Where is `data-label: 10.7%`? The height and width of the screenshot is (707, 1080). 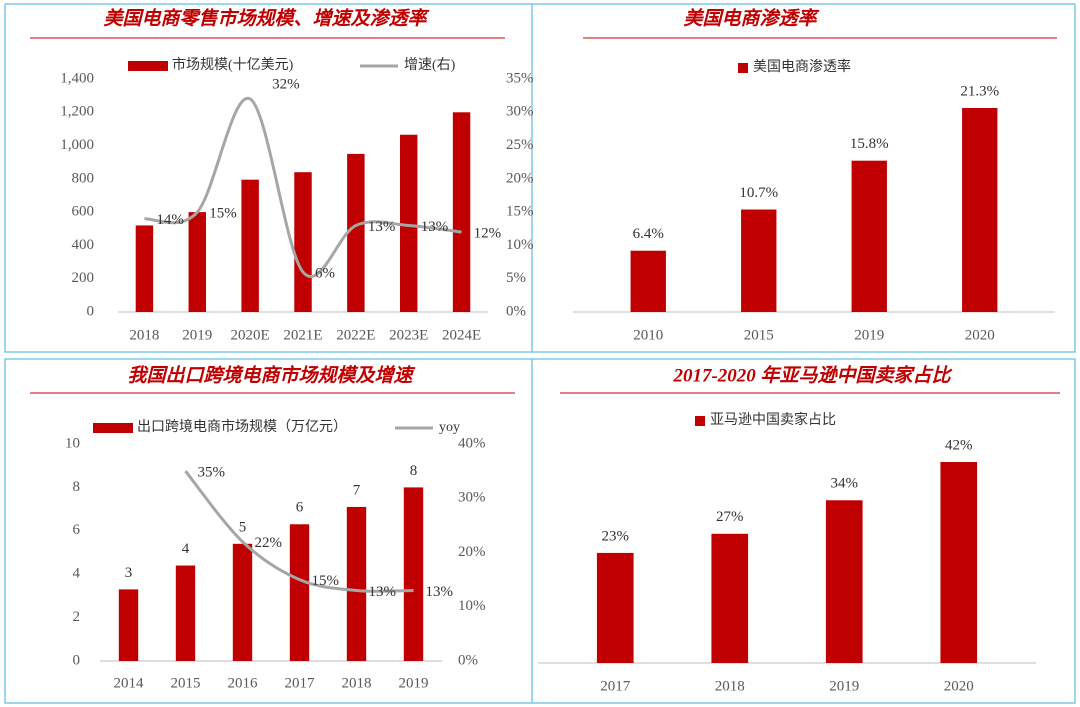
data-label: 10.7% is located at coordinates (758, 193).